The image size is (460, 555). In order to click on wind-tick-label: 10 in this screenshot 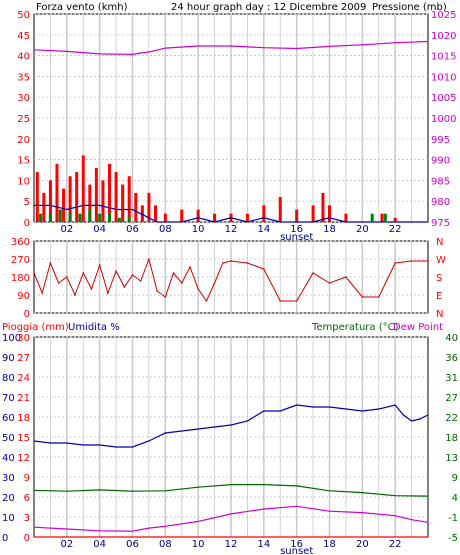, I will do `click(23, 181)`.